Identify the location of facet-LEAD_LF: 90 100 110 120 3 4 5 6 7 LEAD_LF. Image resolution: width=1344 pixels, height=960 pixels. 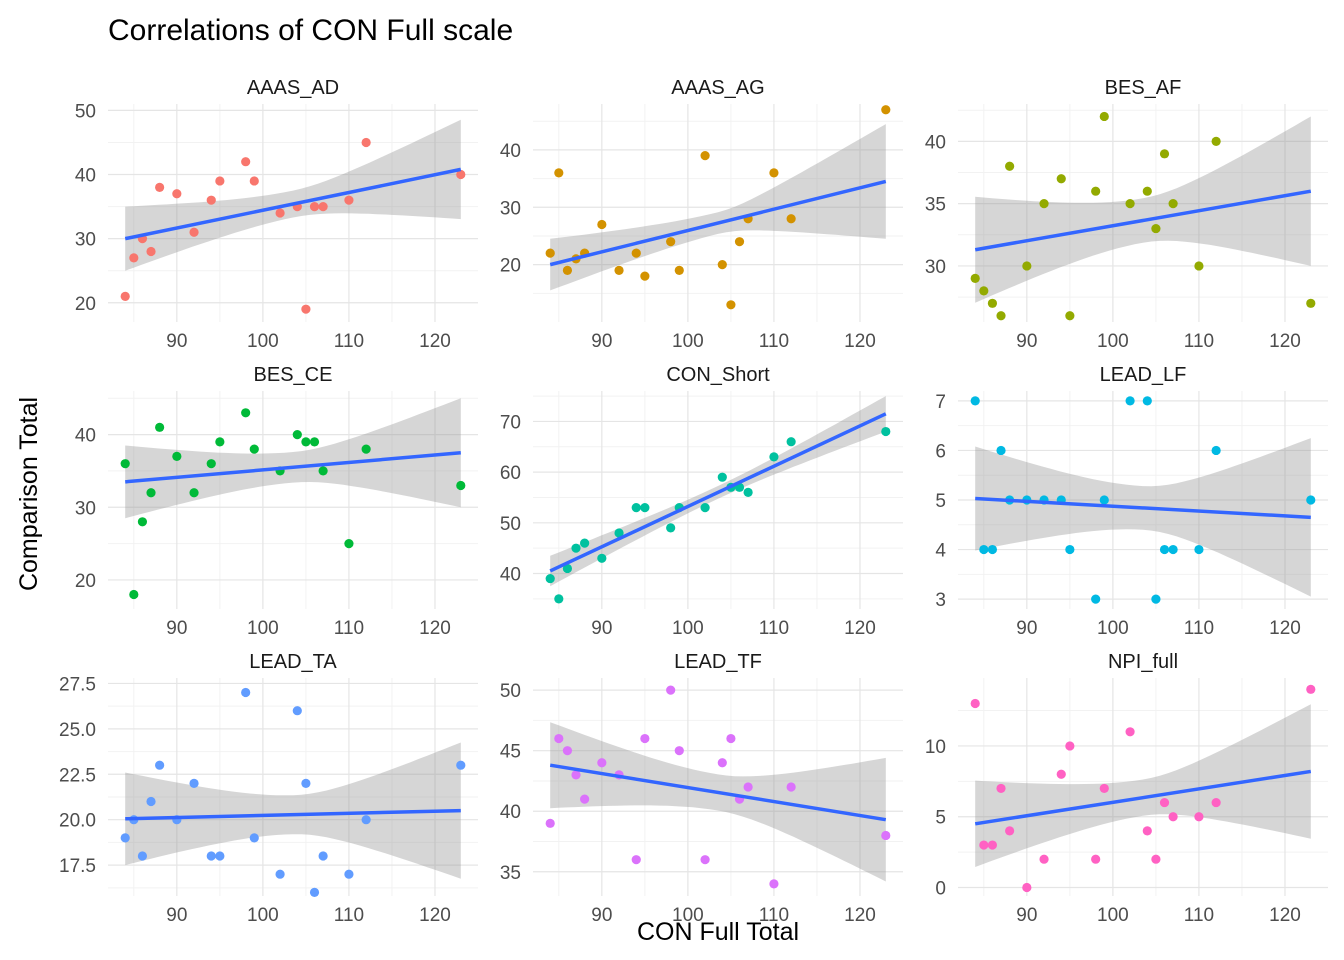
(1131, 501).